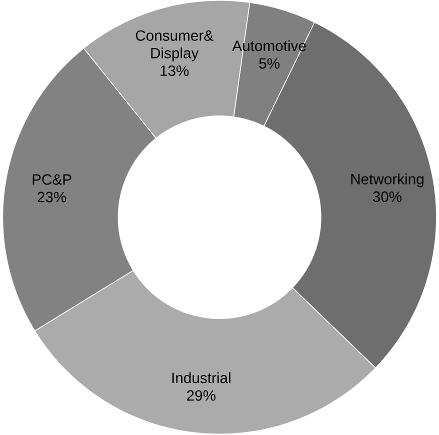 This screenshot has height=435, width=439. What do you see at coordinates (269, 63) in the screenshot?
I see `data-label: 5%` at bounding box center [269, 63].